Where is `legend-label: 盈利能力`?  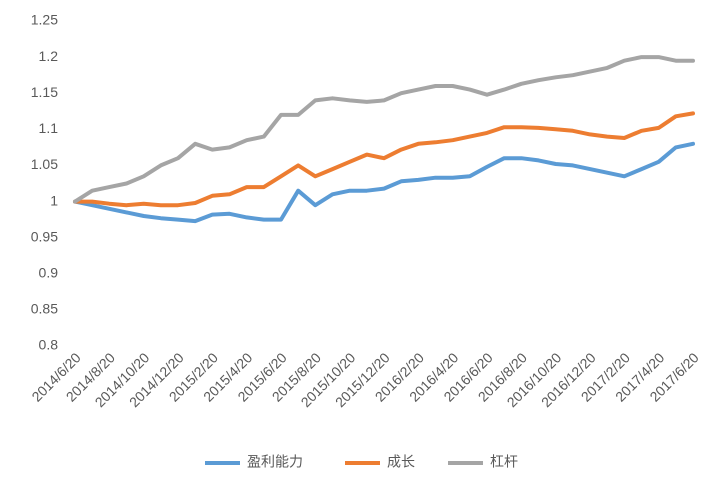 legend-label: 盈利能力 is located at coordinates (275, 462).